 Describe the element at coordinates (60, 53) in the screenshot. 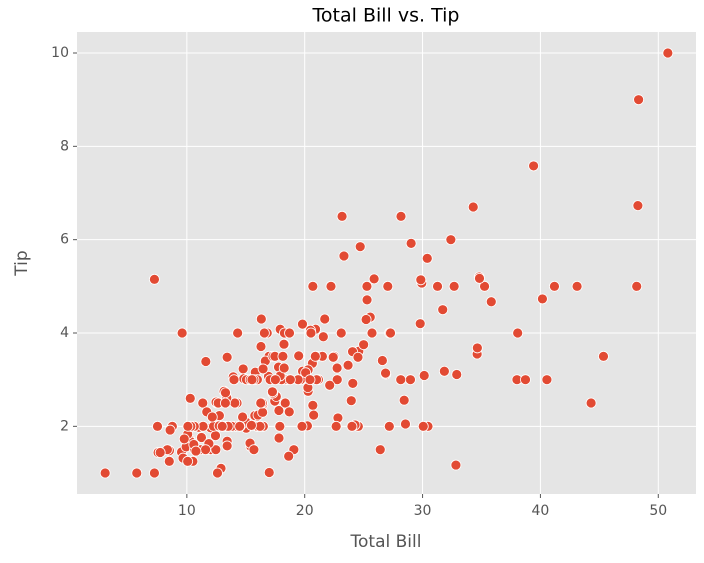

I see `y-tick-label: 10` at that location.